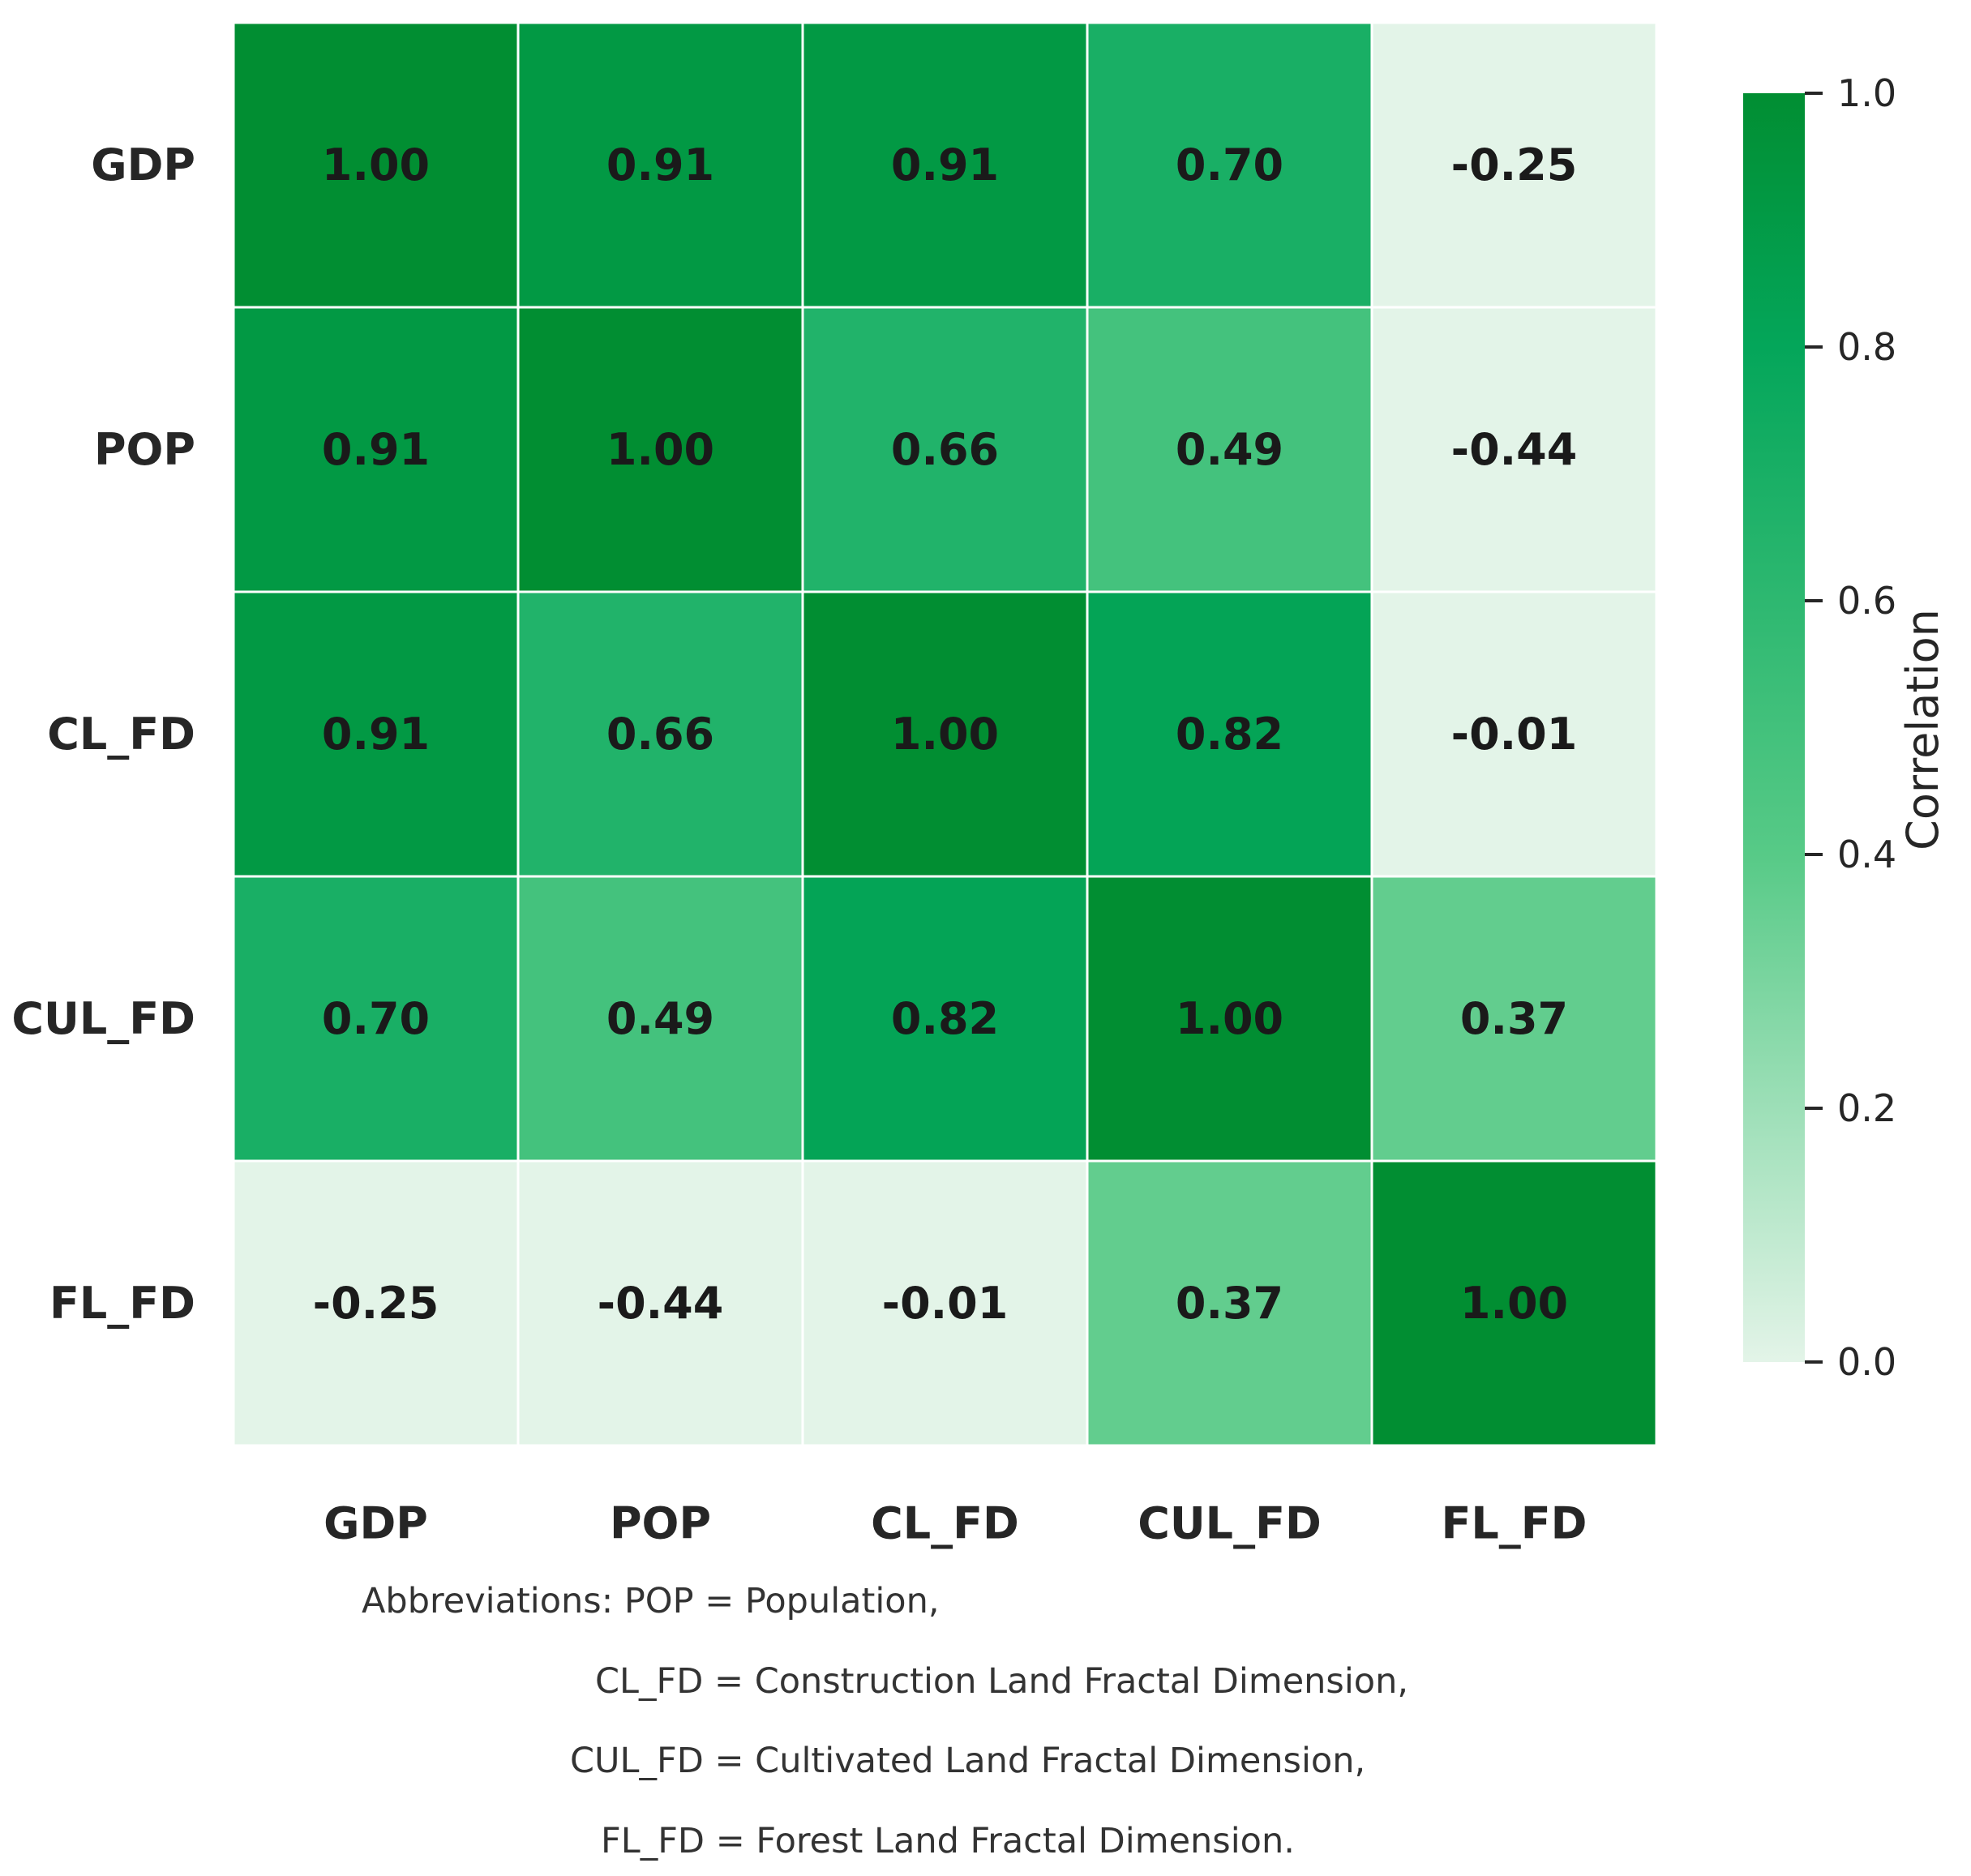 This screenshot has width=1971, height=1876. I want to click on heatmap-cell-cul_fd-cl_fd, so click(945, 1019).